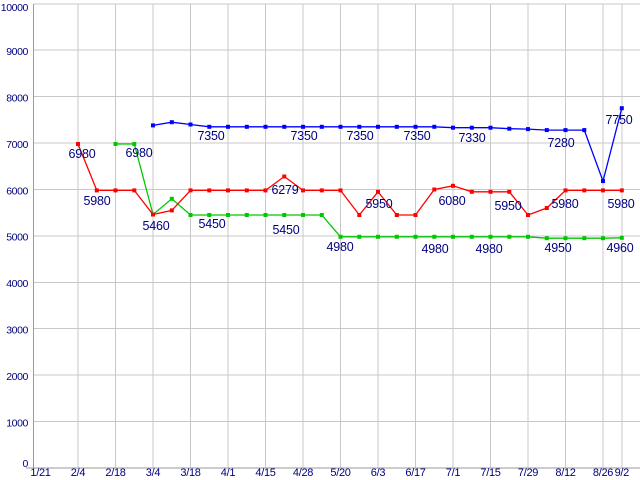 The width and height of the screenshot is (640, 480). I want to click on x-tick-label: 8/26, so click(603, 473).